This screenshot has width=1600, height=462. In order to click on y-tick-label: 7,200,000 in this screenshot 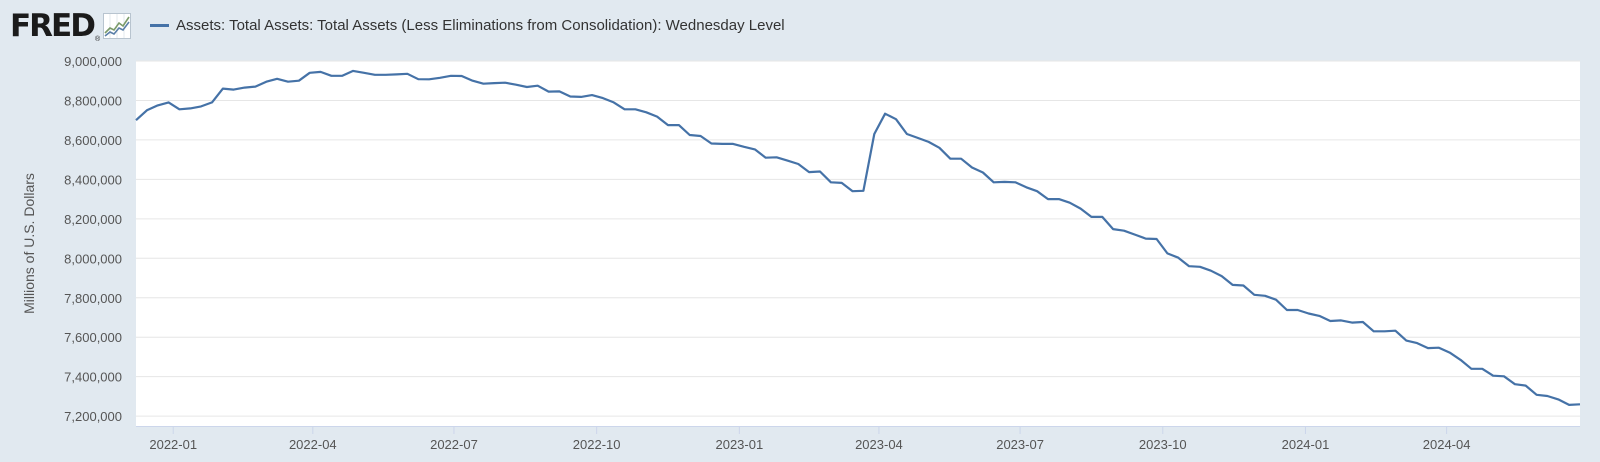, I will do `click(93, 416)`.